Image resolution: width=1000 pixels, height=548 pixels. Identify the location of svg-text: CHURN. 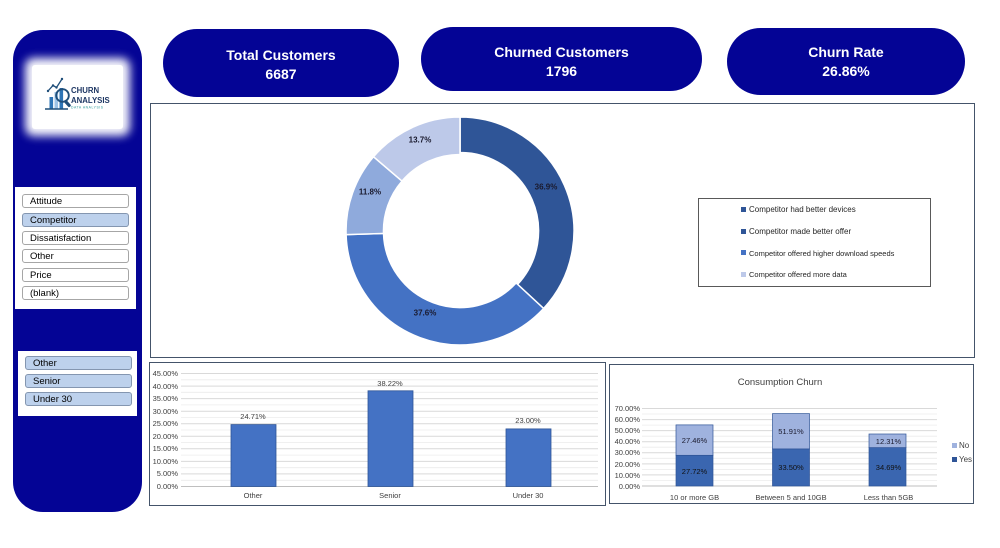
(85, 90).